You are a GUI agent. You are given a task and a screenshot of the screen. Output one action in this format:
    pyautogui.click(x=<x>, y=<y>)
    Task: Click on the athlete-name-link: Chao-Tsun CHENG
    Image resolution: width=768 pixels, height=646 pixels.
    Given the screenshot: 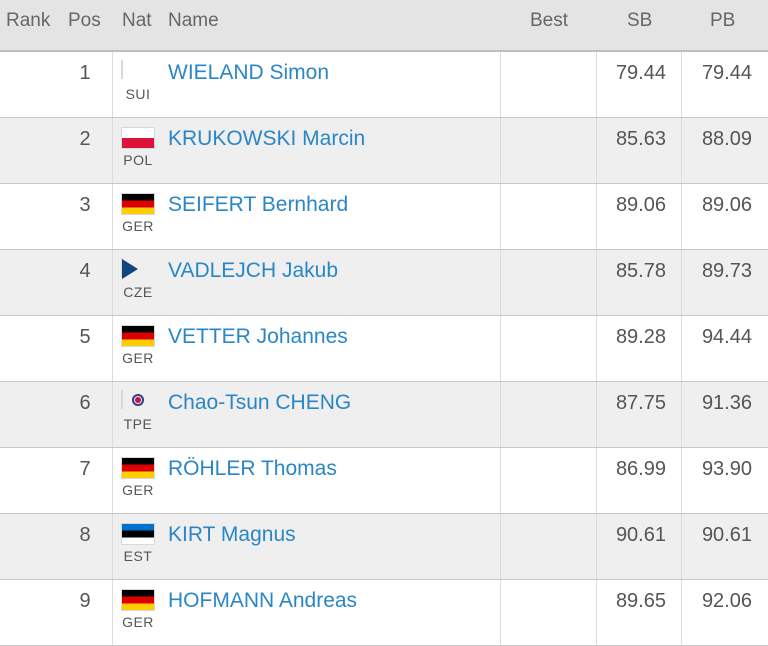 What is the action you would take?
    pyautogui.click(x=260, y=402)
    